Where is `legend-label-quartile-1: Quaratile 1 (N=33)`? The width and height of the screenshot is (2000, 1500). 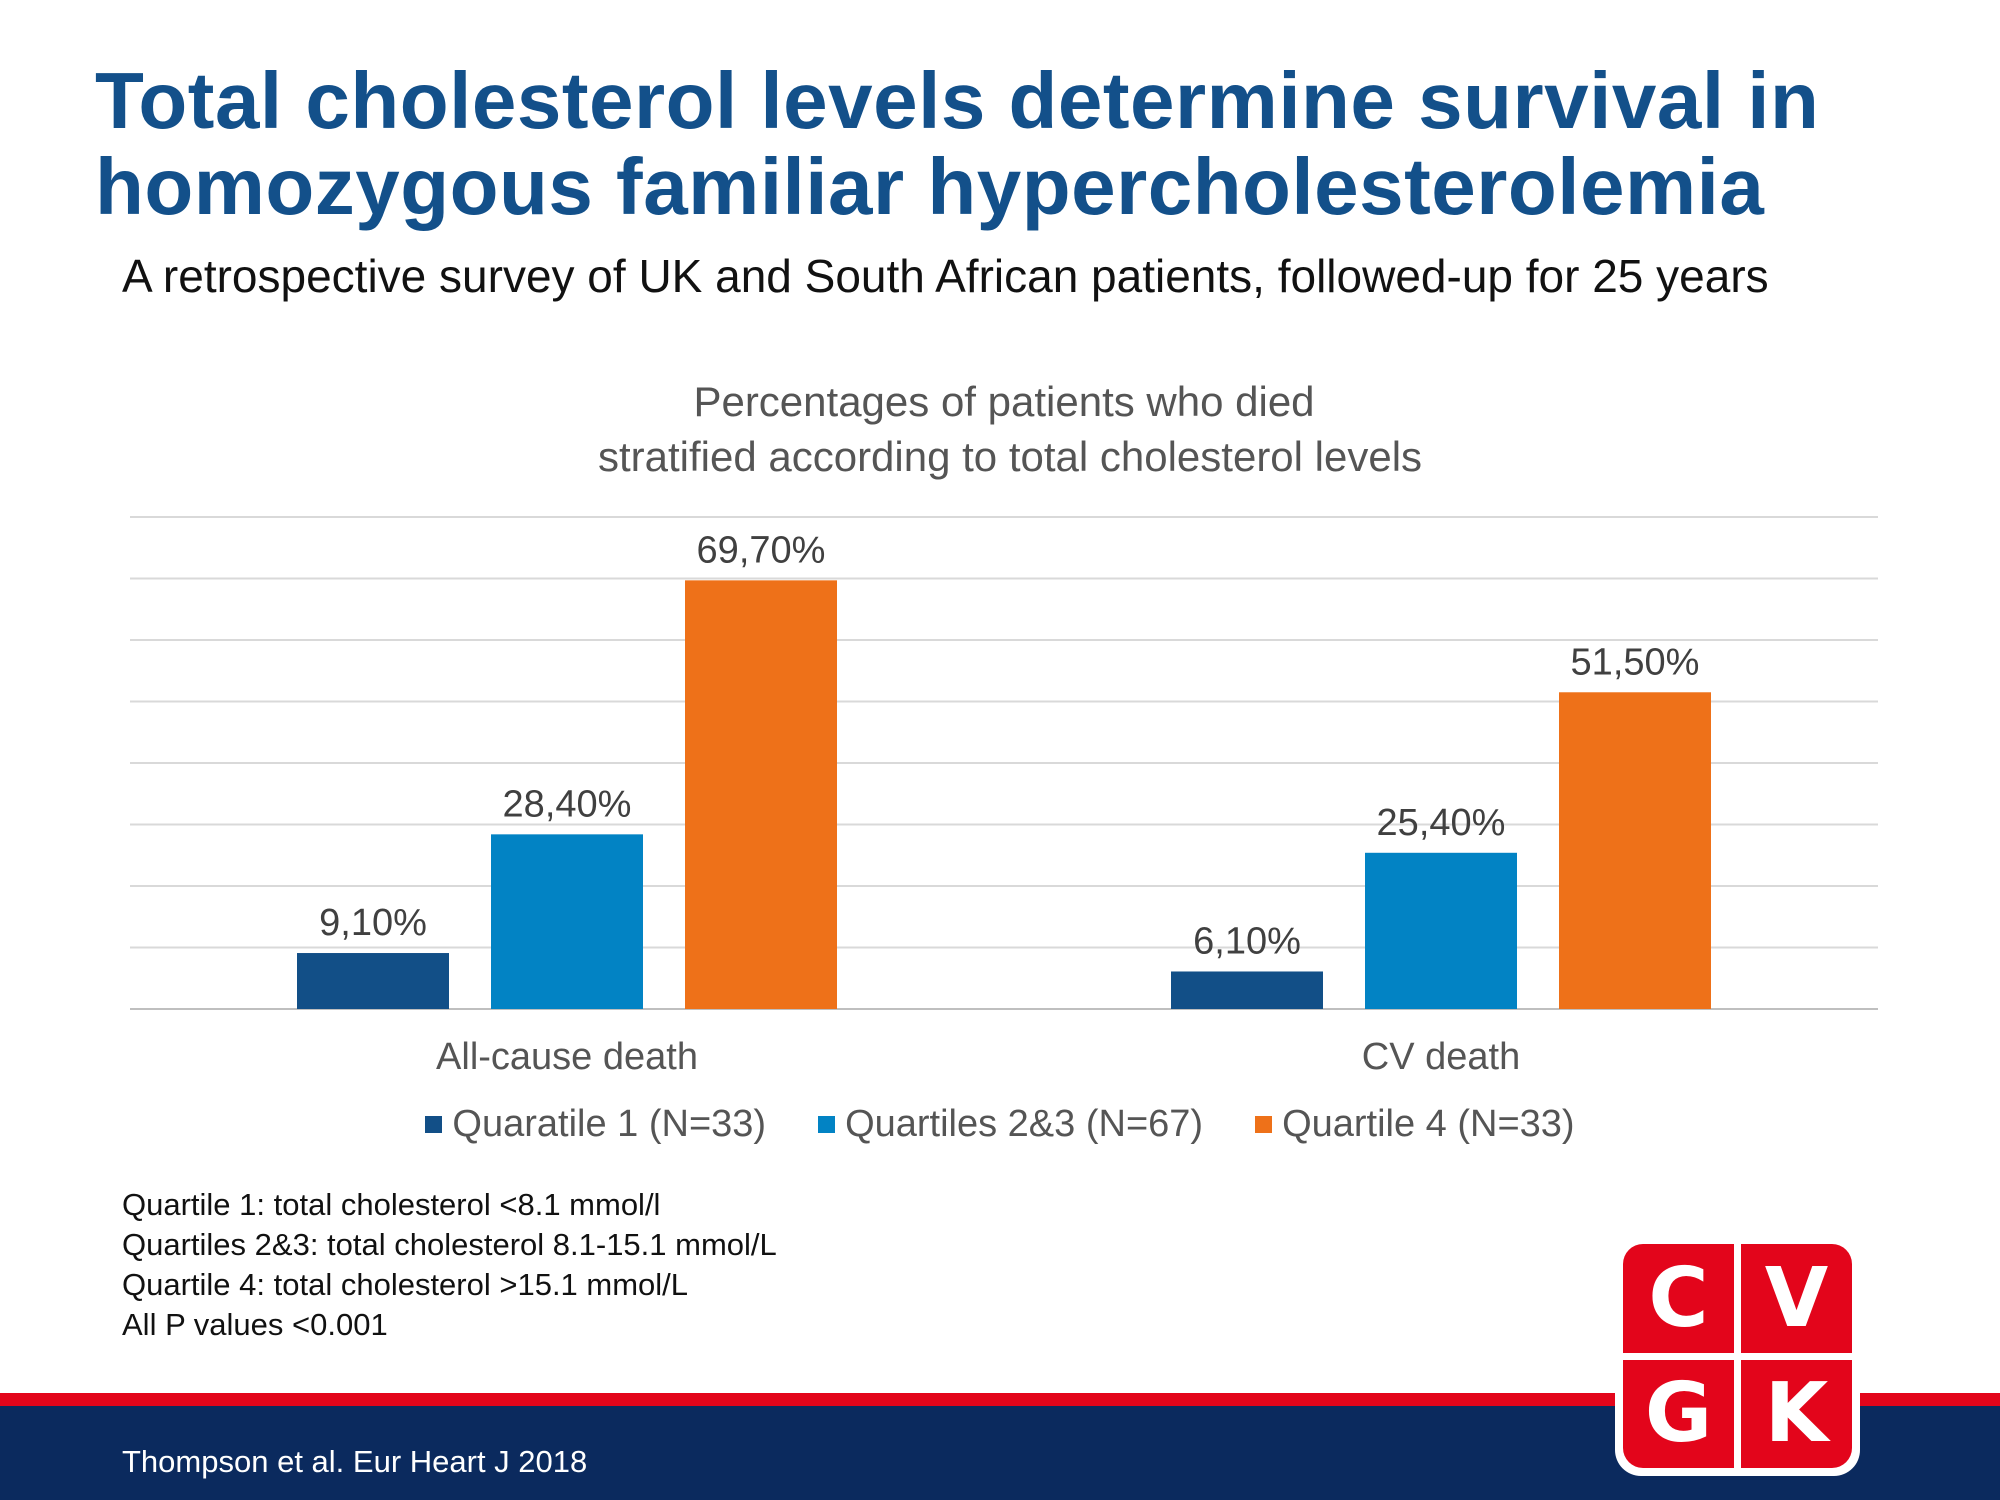 legend-label-quartile-1: Quaratile 1 (N=33) is located at coordinates (609, 1124).